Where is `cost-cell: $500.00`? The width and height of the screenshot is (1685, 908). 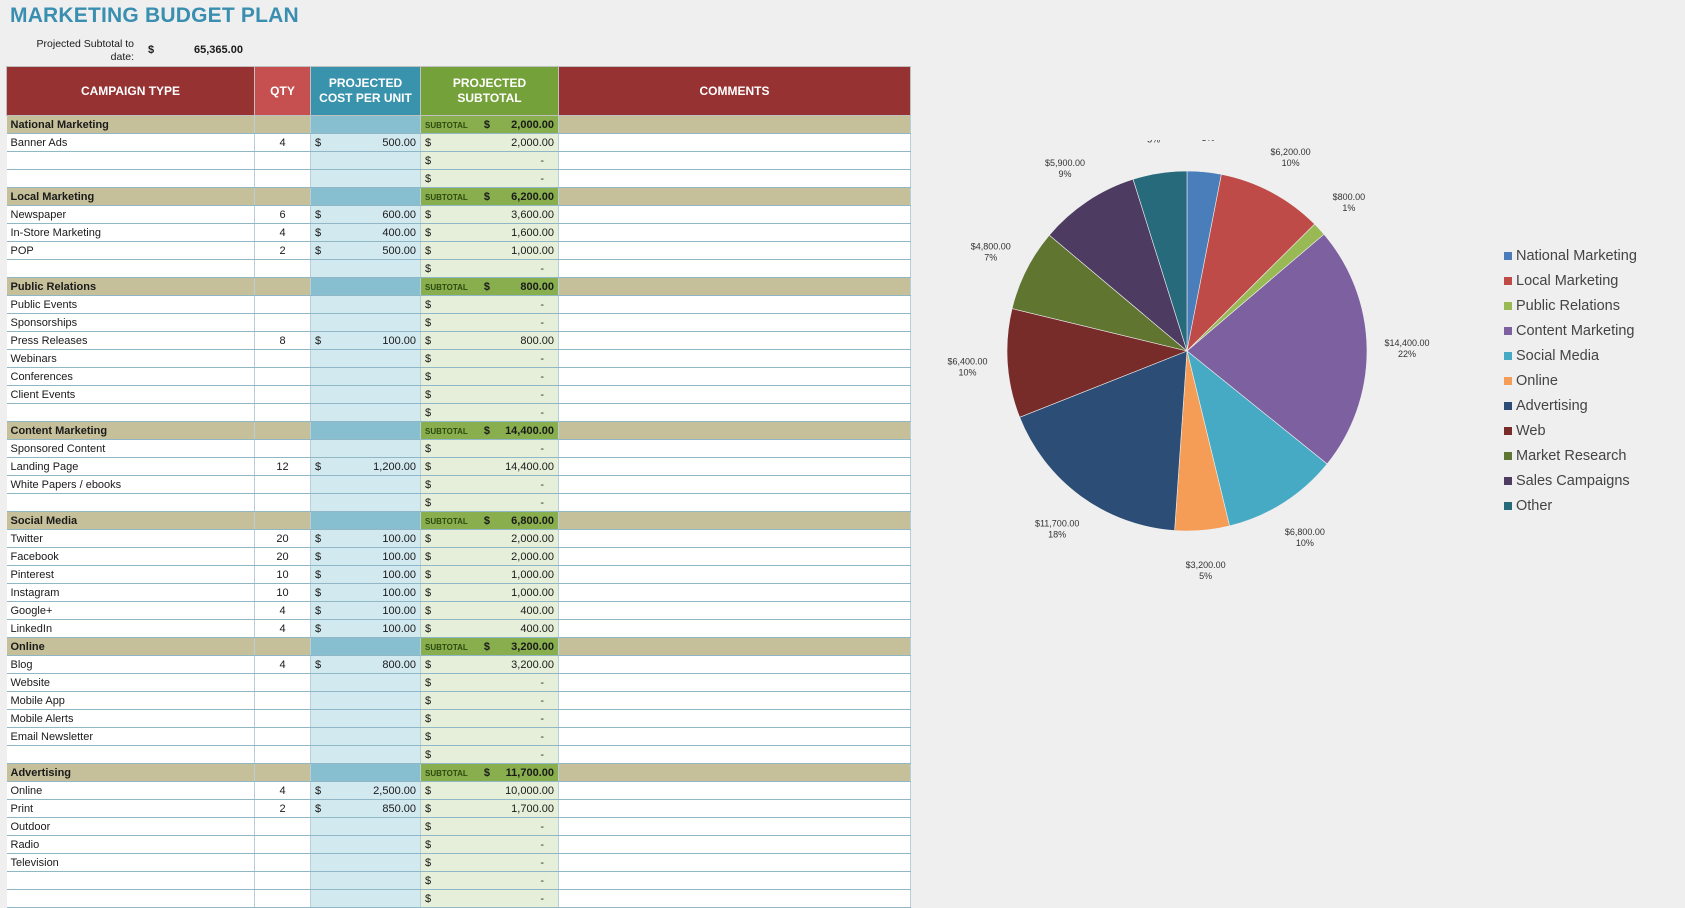
cost-cell: $500.00 is located at coordinates (365, 250).